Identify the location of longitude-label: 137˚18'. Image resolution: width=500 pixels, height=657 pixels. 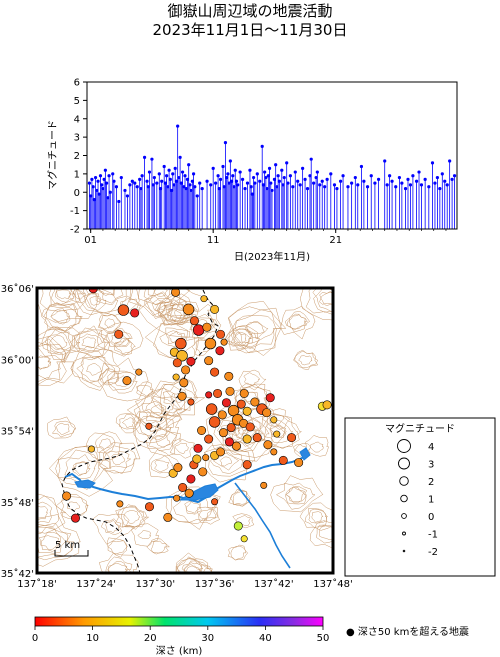
(37, 584).